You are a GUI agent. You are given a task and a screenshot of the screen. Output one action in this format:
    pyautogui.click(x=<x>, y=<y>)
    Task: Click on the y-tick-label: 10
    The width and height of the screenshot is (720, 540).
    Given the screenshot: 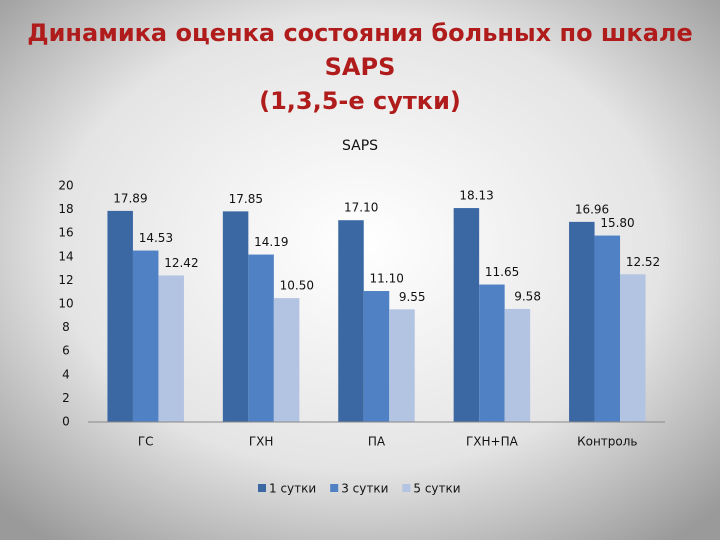 What is the action you would take?
    pyautogui.click(x=65, y=304)
    